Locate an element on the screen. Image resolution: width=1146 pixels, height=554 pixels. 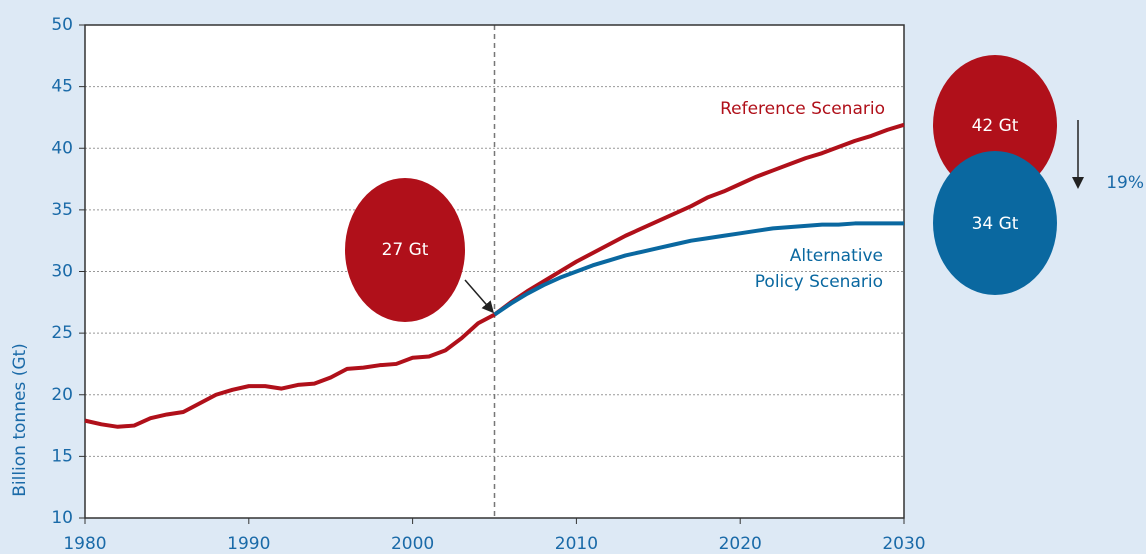
bubble-label: 27 Gt is located at coordinates (405, 250).